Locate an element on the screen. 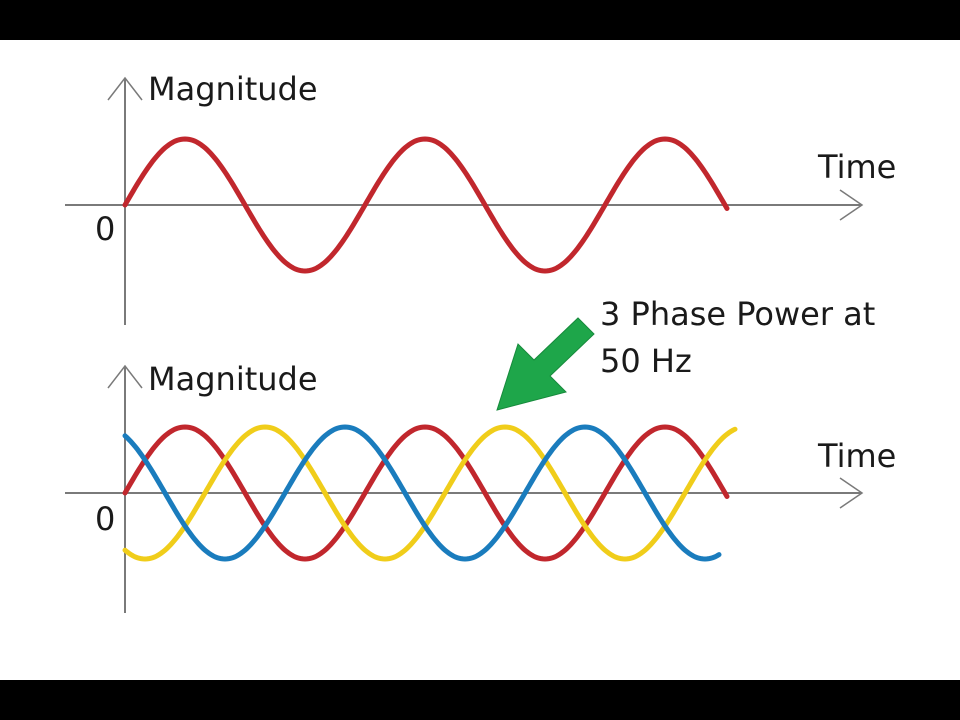  phase-2-wave is located at coordinates (430, 493).